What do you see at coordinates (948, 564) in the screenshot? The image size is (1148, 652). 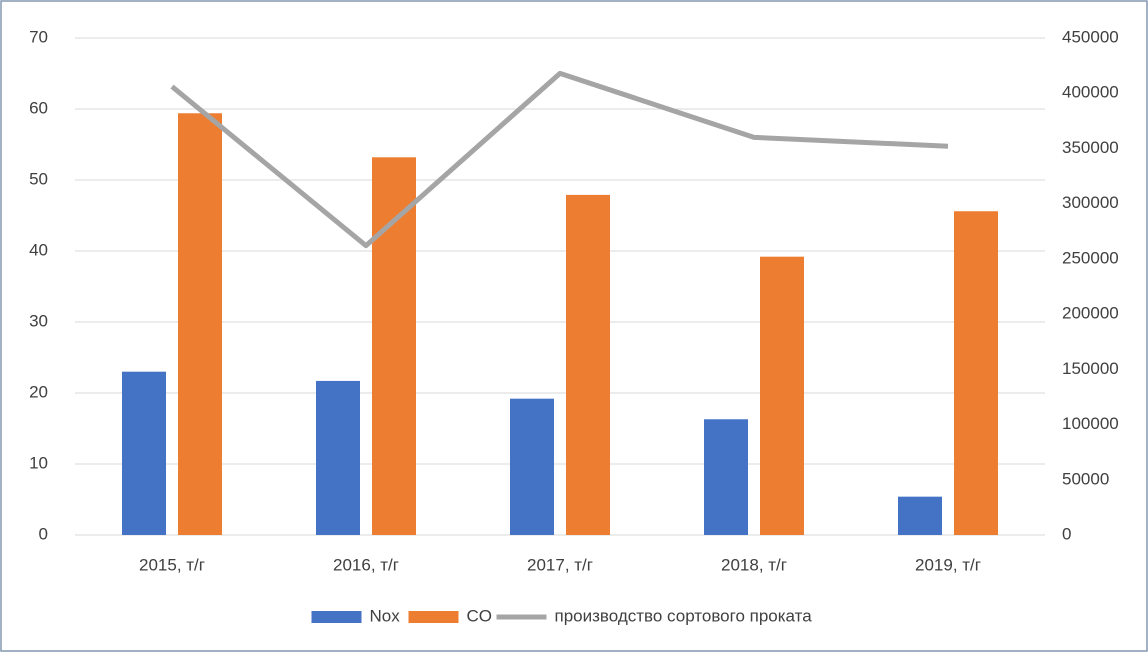 I see `x-tick-label: 2019, т/г` at bounding box center [948, 564].